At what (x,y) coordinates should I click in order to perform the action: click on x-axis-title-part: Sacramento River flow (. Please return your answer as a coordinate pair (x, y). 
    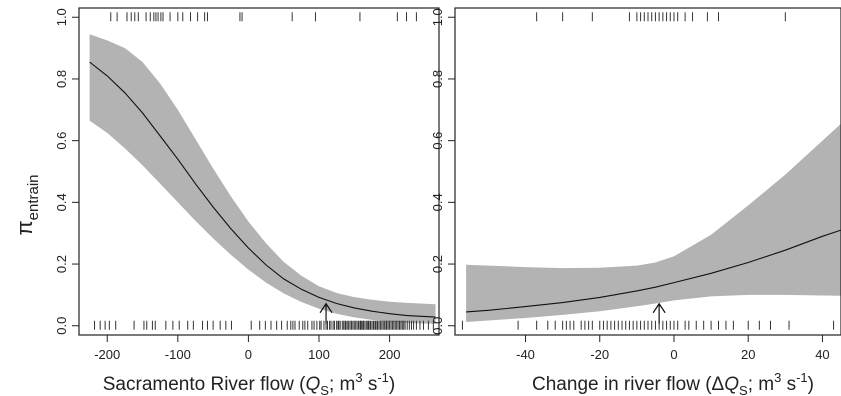
    Looking at the image, I should click on (204, 384).